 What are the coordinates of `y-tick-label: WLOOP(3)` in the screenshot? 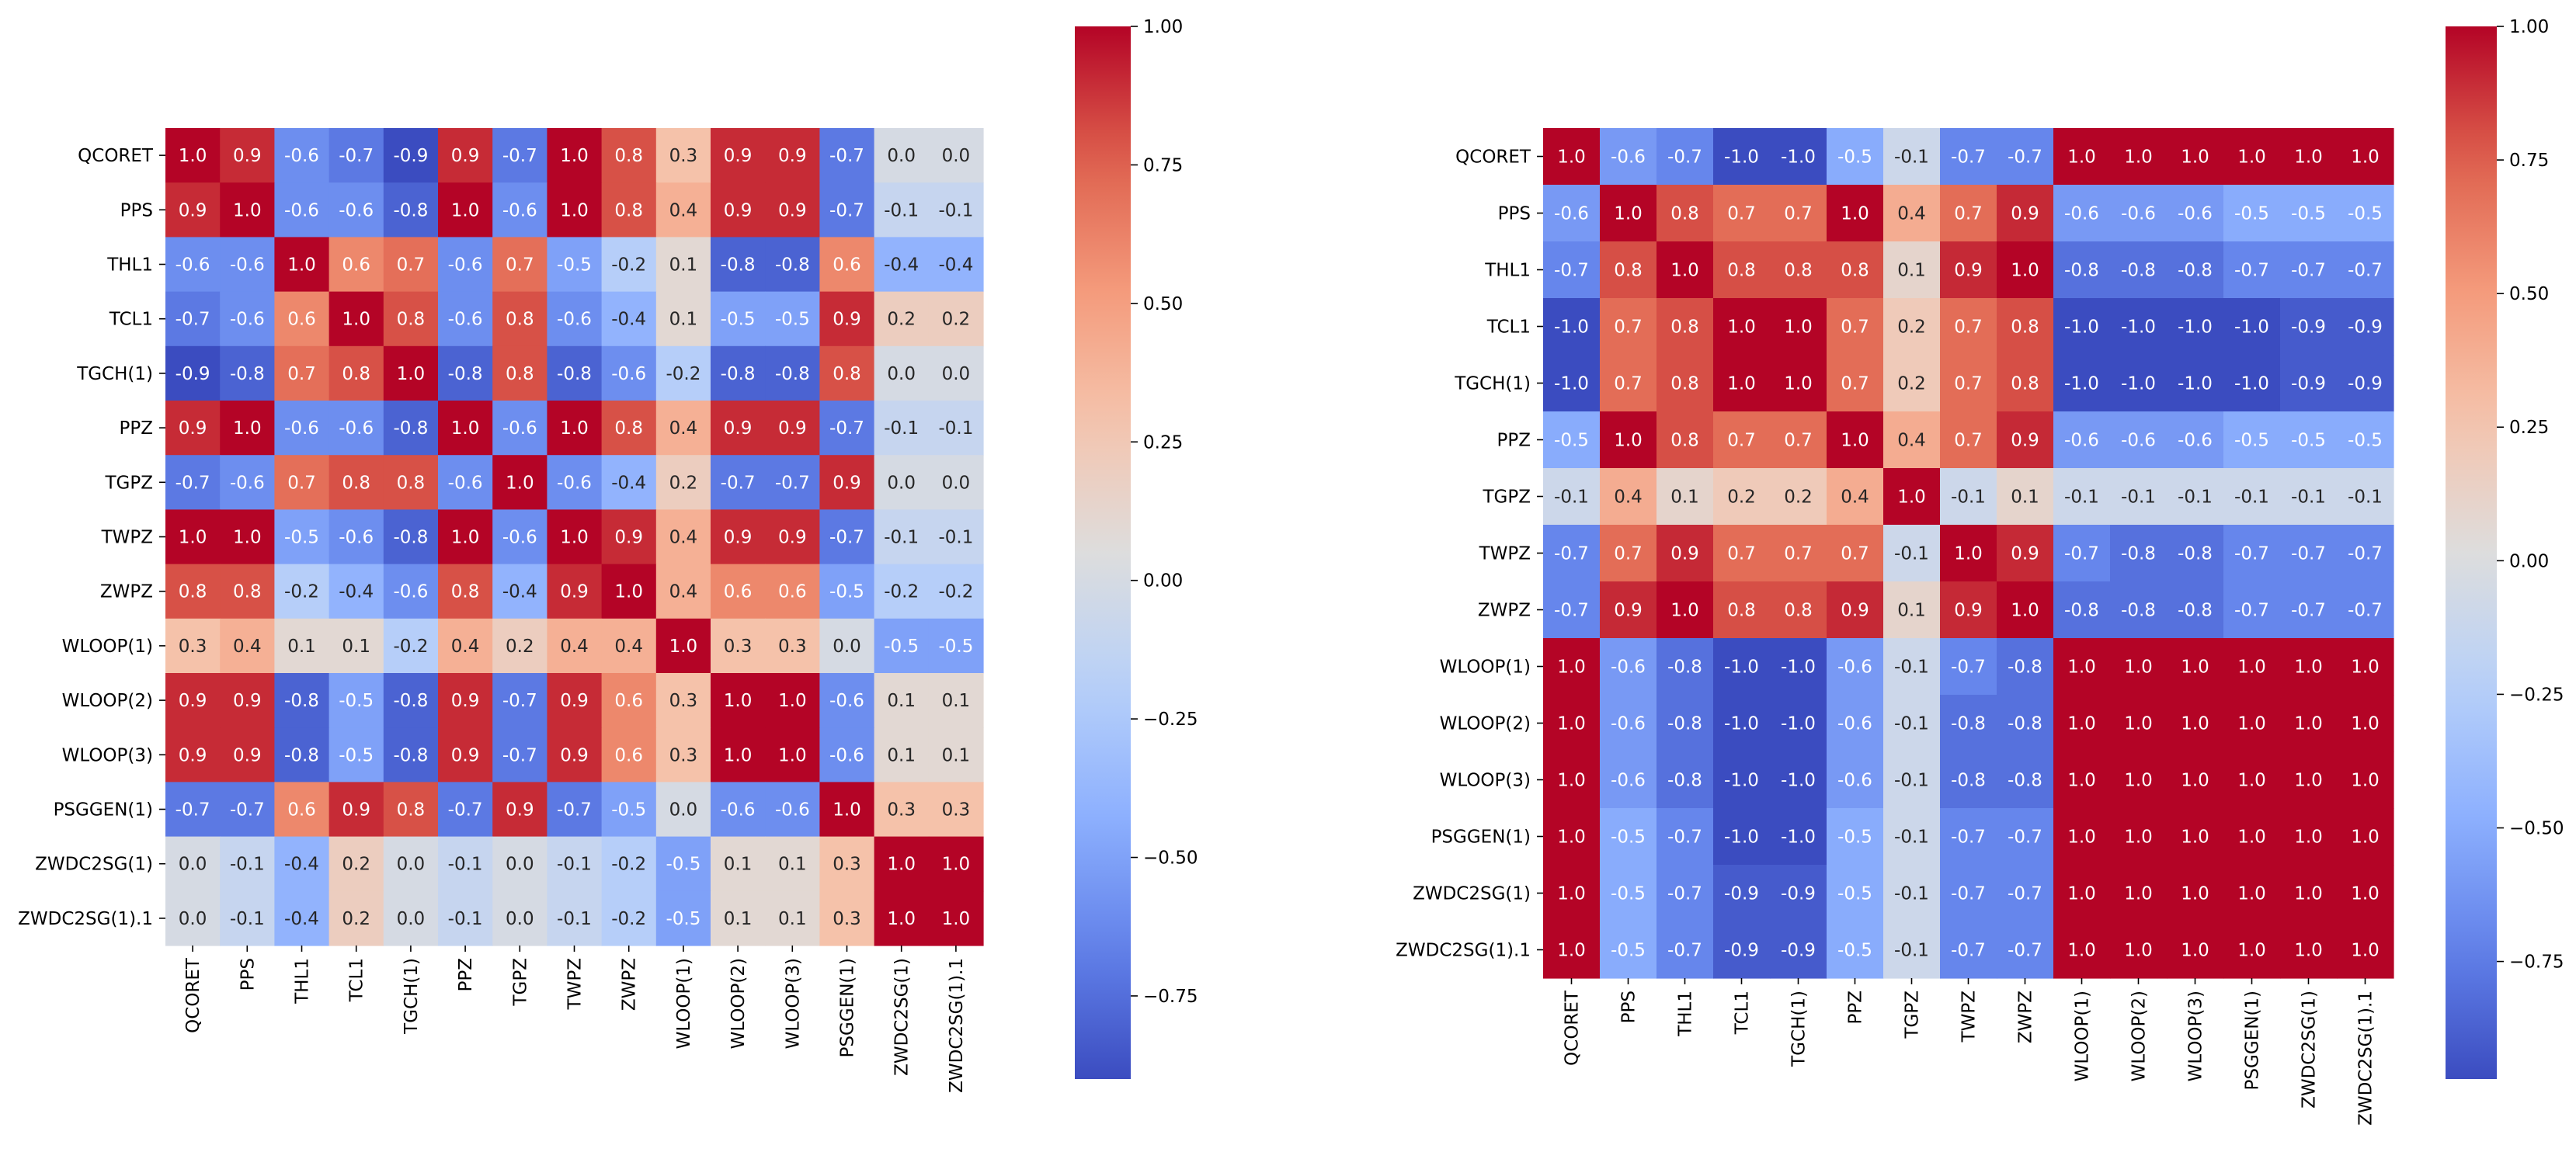 It's located at (1485, 781).